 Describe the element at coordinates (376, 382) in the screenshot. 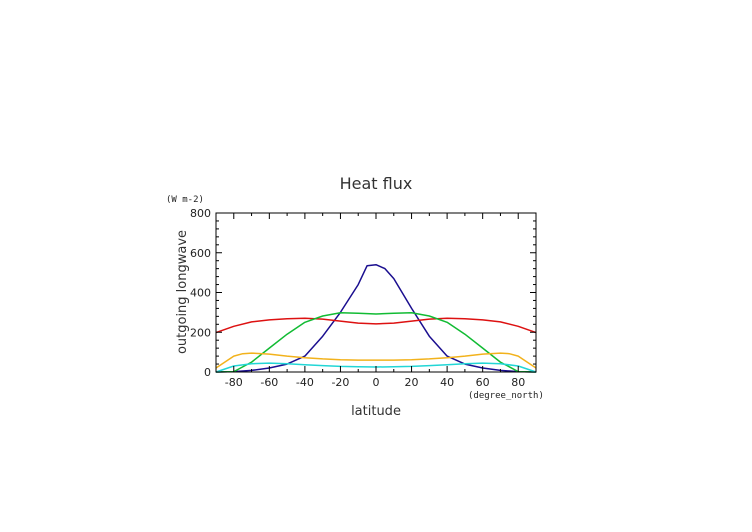

I see `x-tick-label: 0` at that location.